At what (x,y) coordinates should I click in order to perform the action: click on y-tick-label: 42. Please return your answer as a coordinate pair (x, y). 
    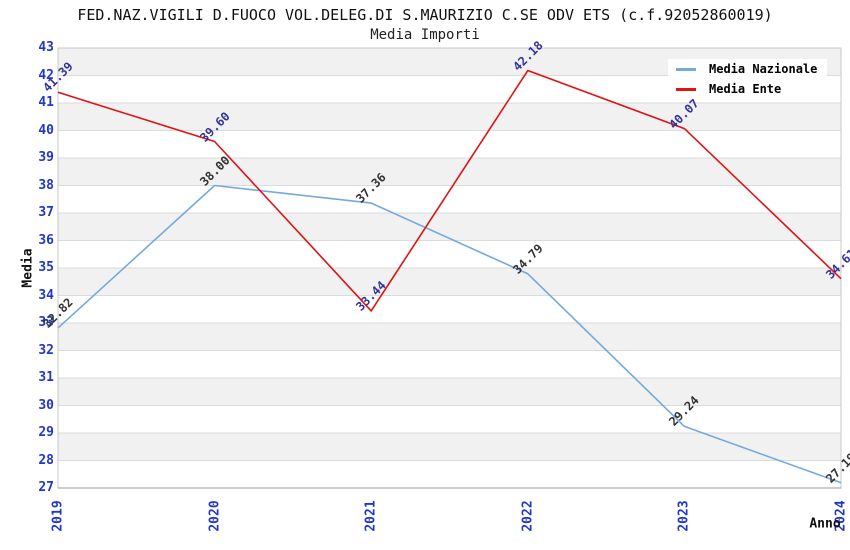
    Looking at the image, I should click on (46, 75).